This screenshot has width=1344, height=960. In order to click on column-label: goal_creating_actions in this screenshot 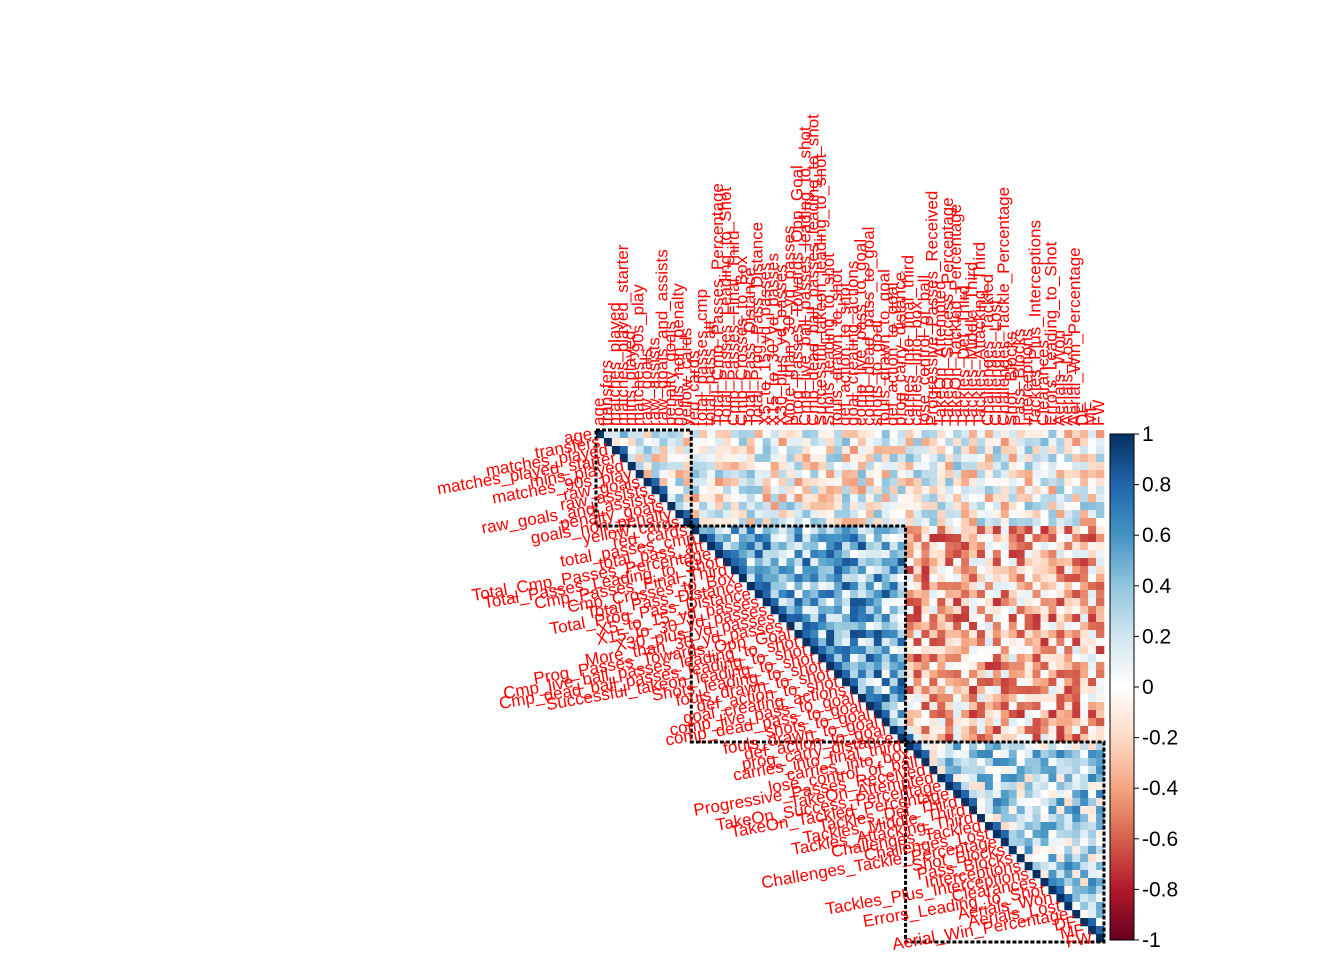, I will do `click(852, 343)`.